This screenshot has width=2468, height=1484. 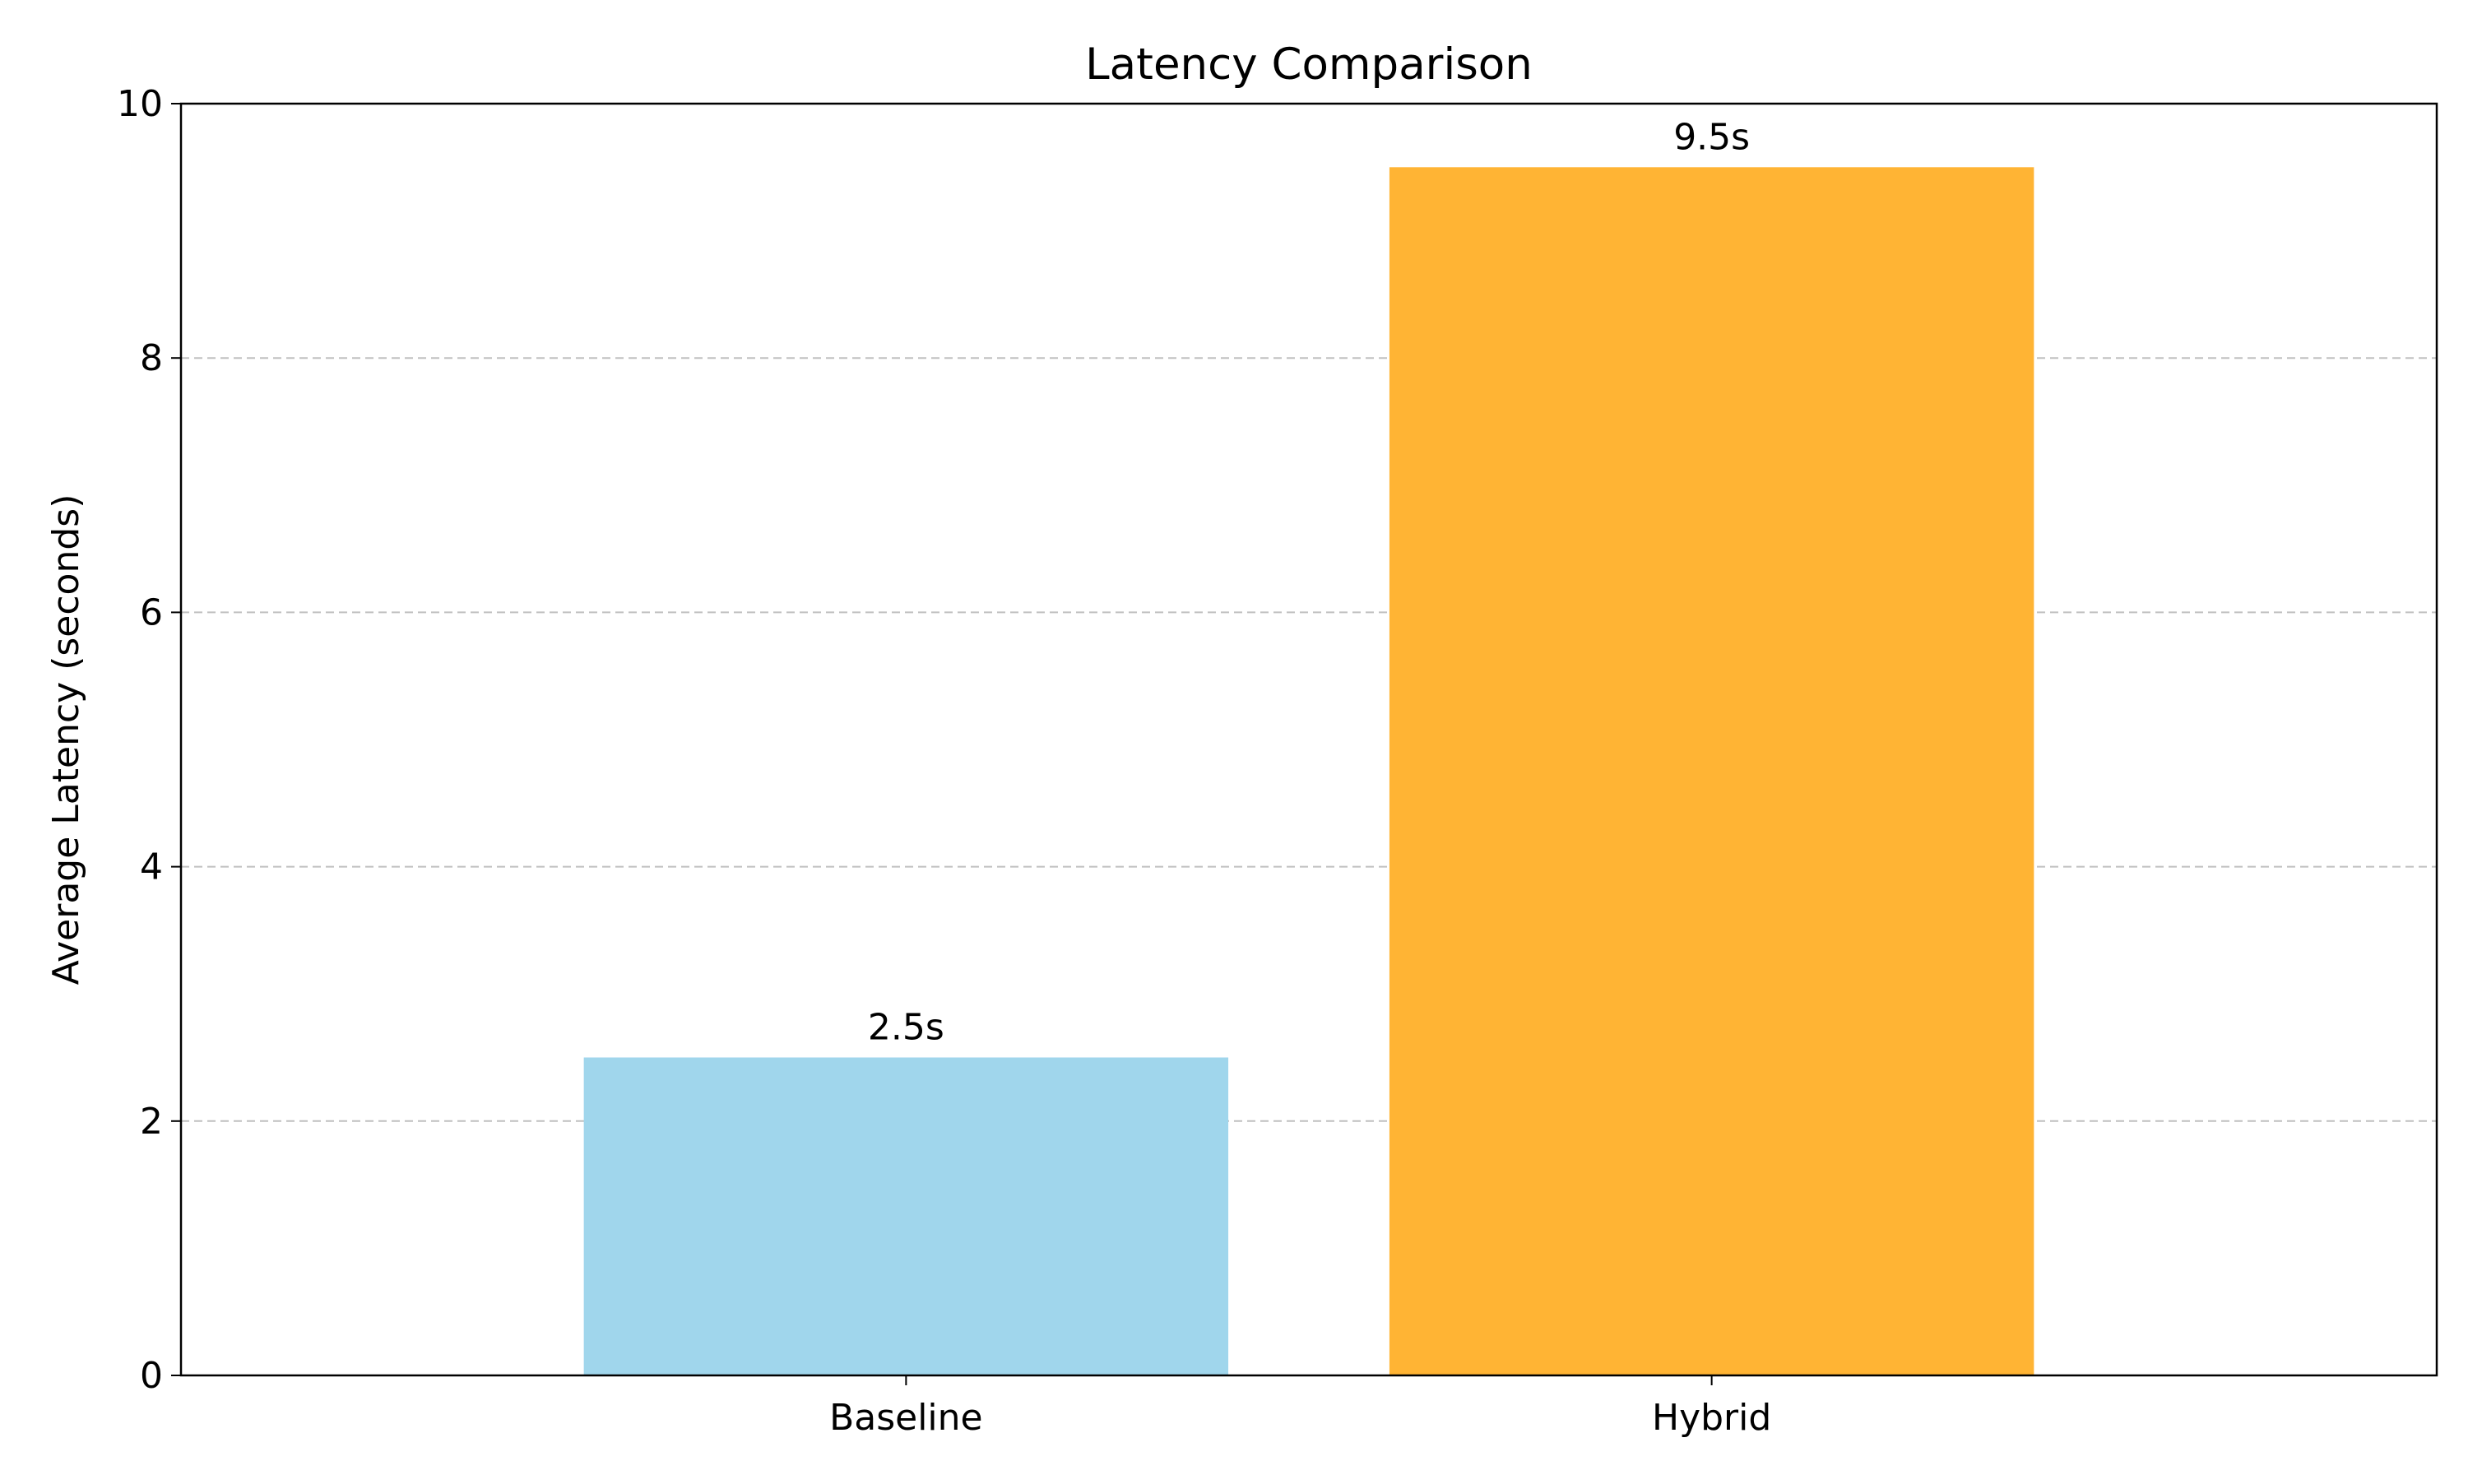 What do you see at coordinates (151, 612) in the screenshot?
I see `y-tick-label: 6` at bounding box center [151, 612].